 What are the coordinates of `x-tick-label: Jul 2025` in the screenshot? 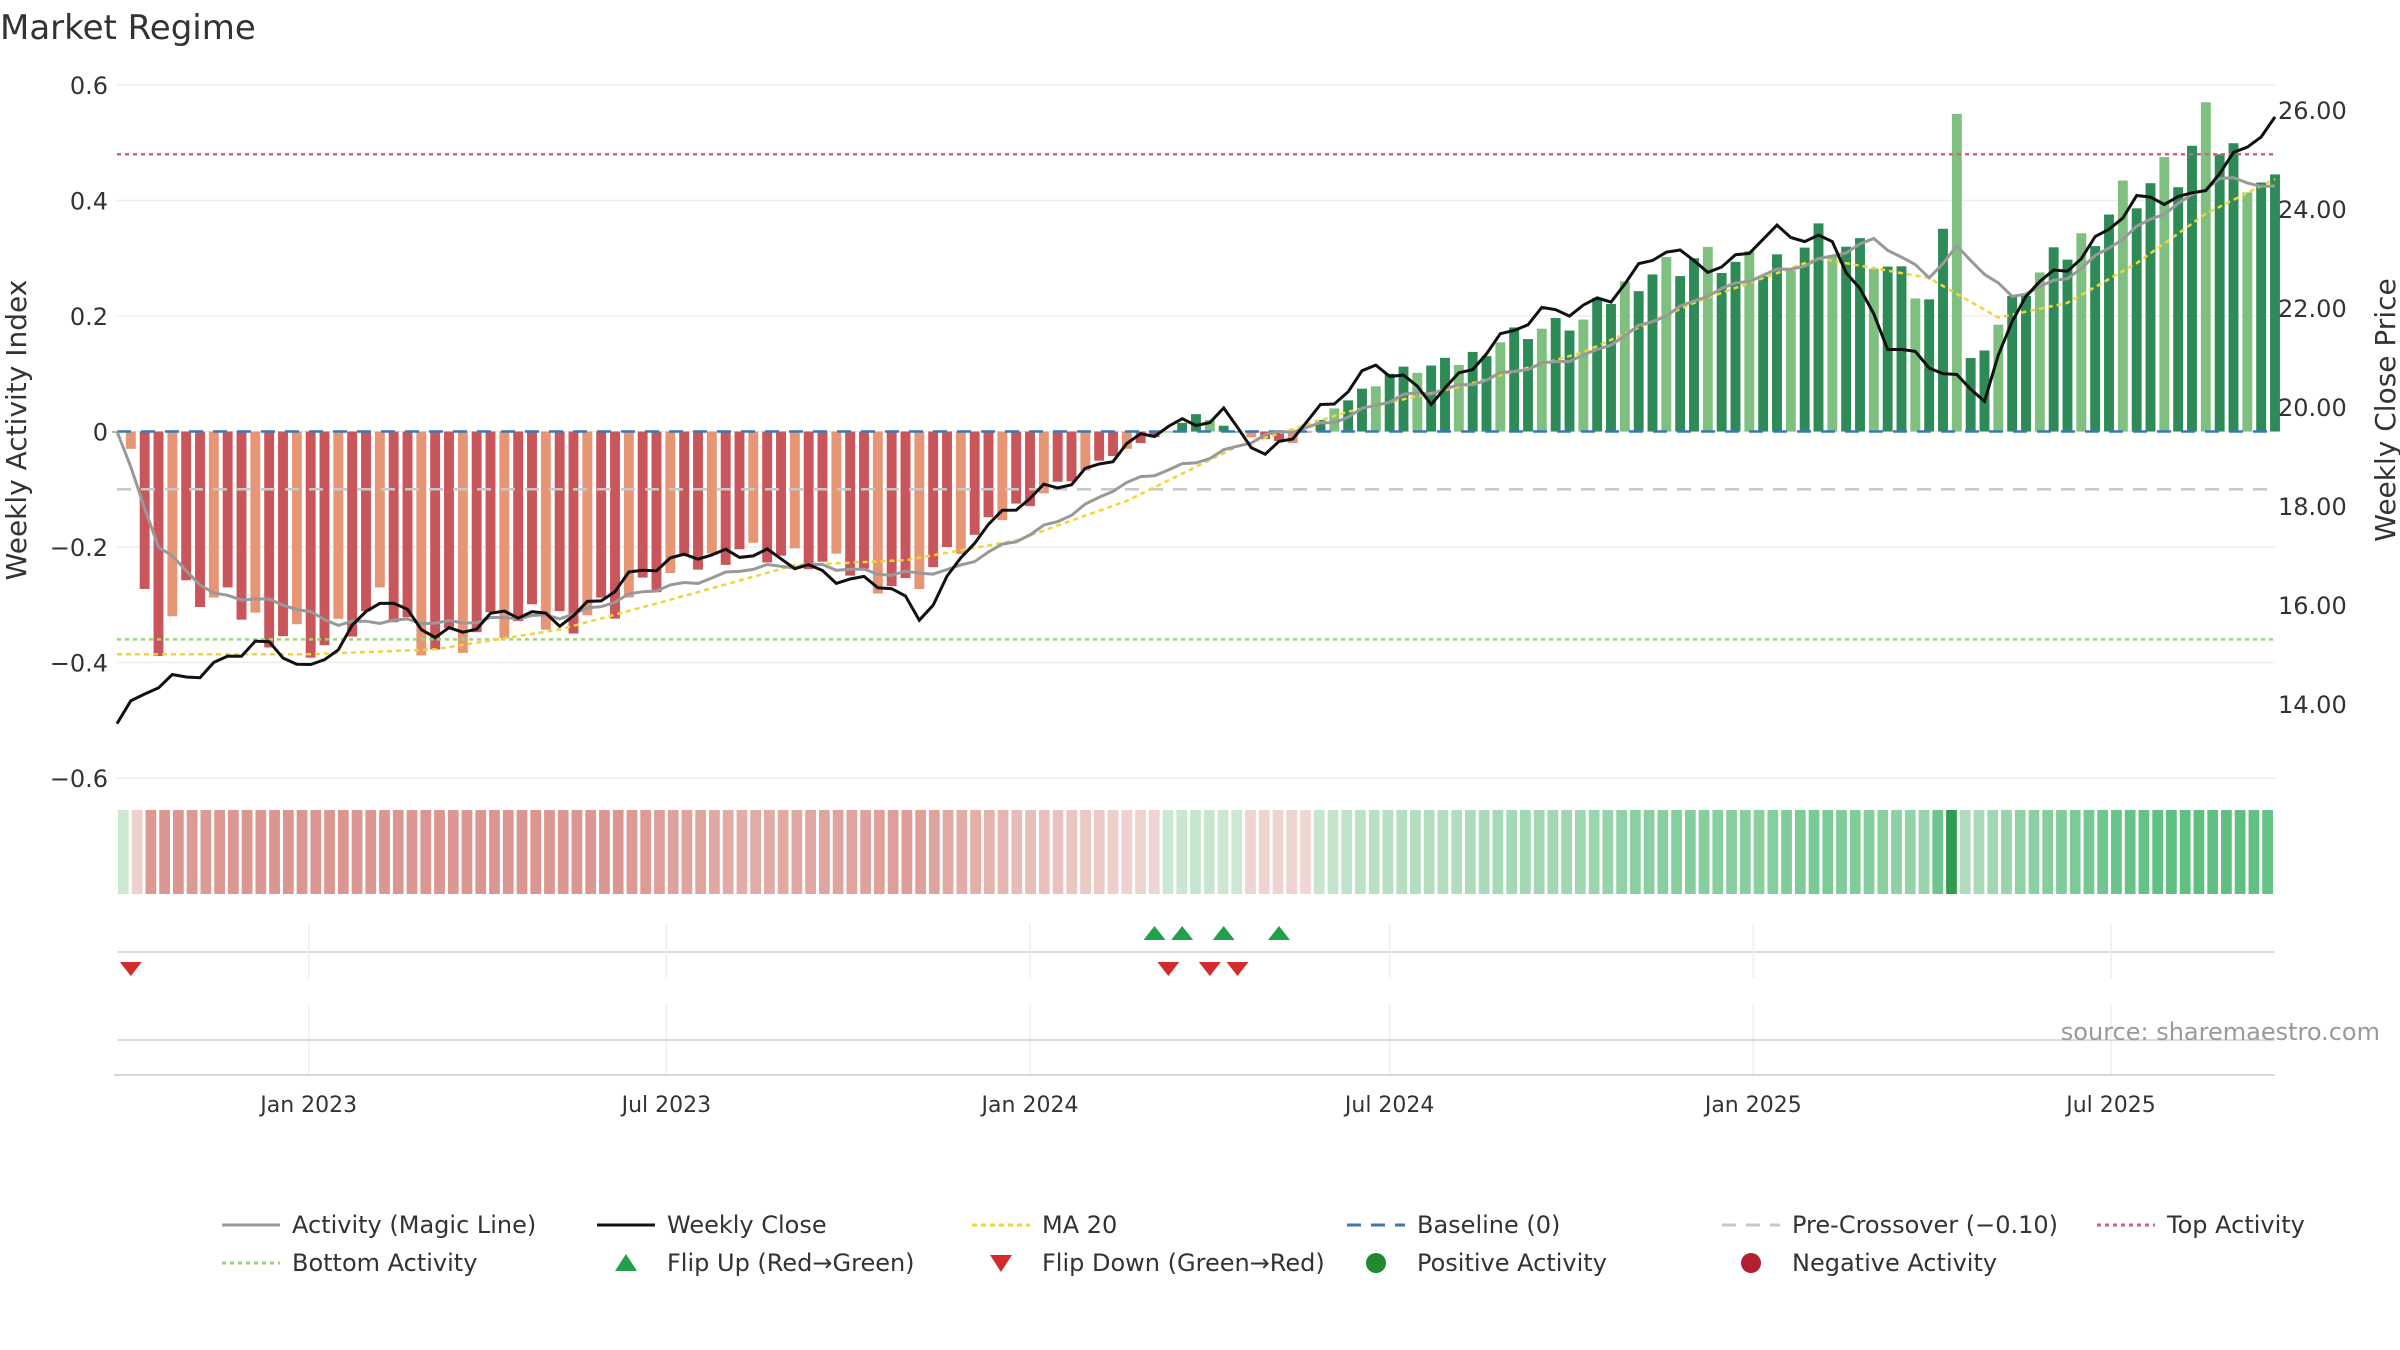 It's located at (2110, 1105).